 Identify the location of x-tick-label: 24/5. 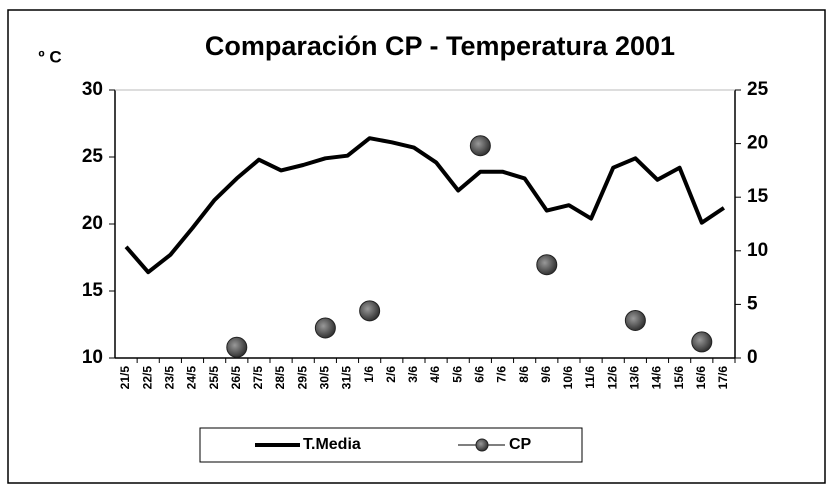
(192, 378).